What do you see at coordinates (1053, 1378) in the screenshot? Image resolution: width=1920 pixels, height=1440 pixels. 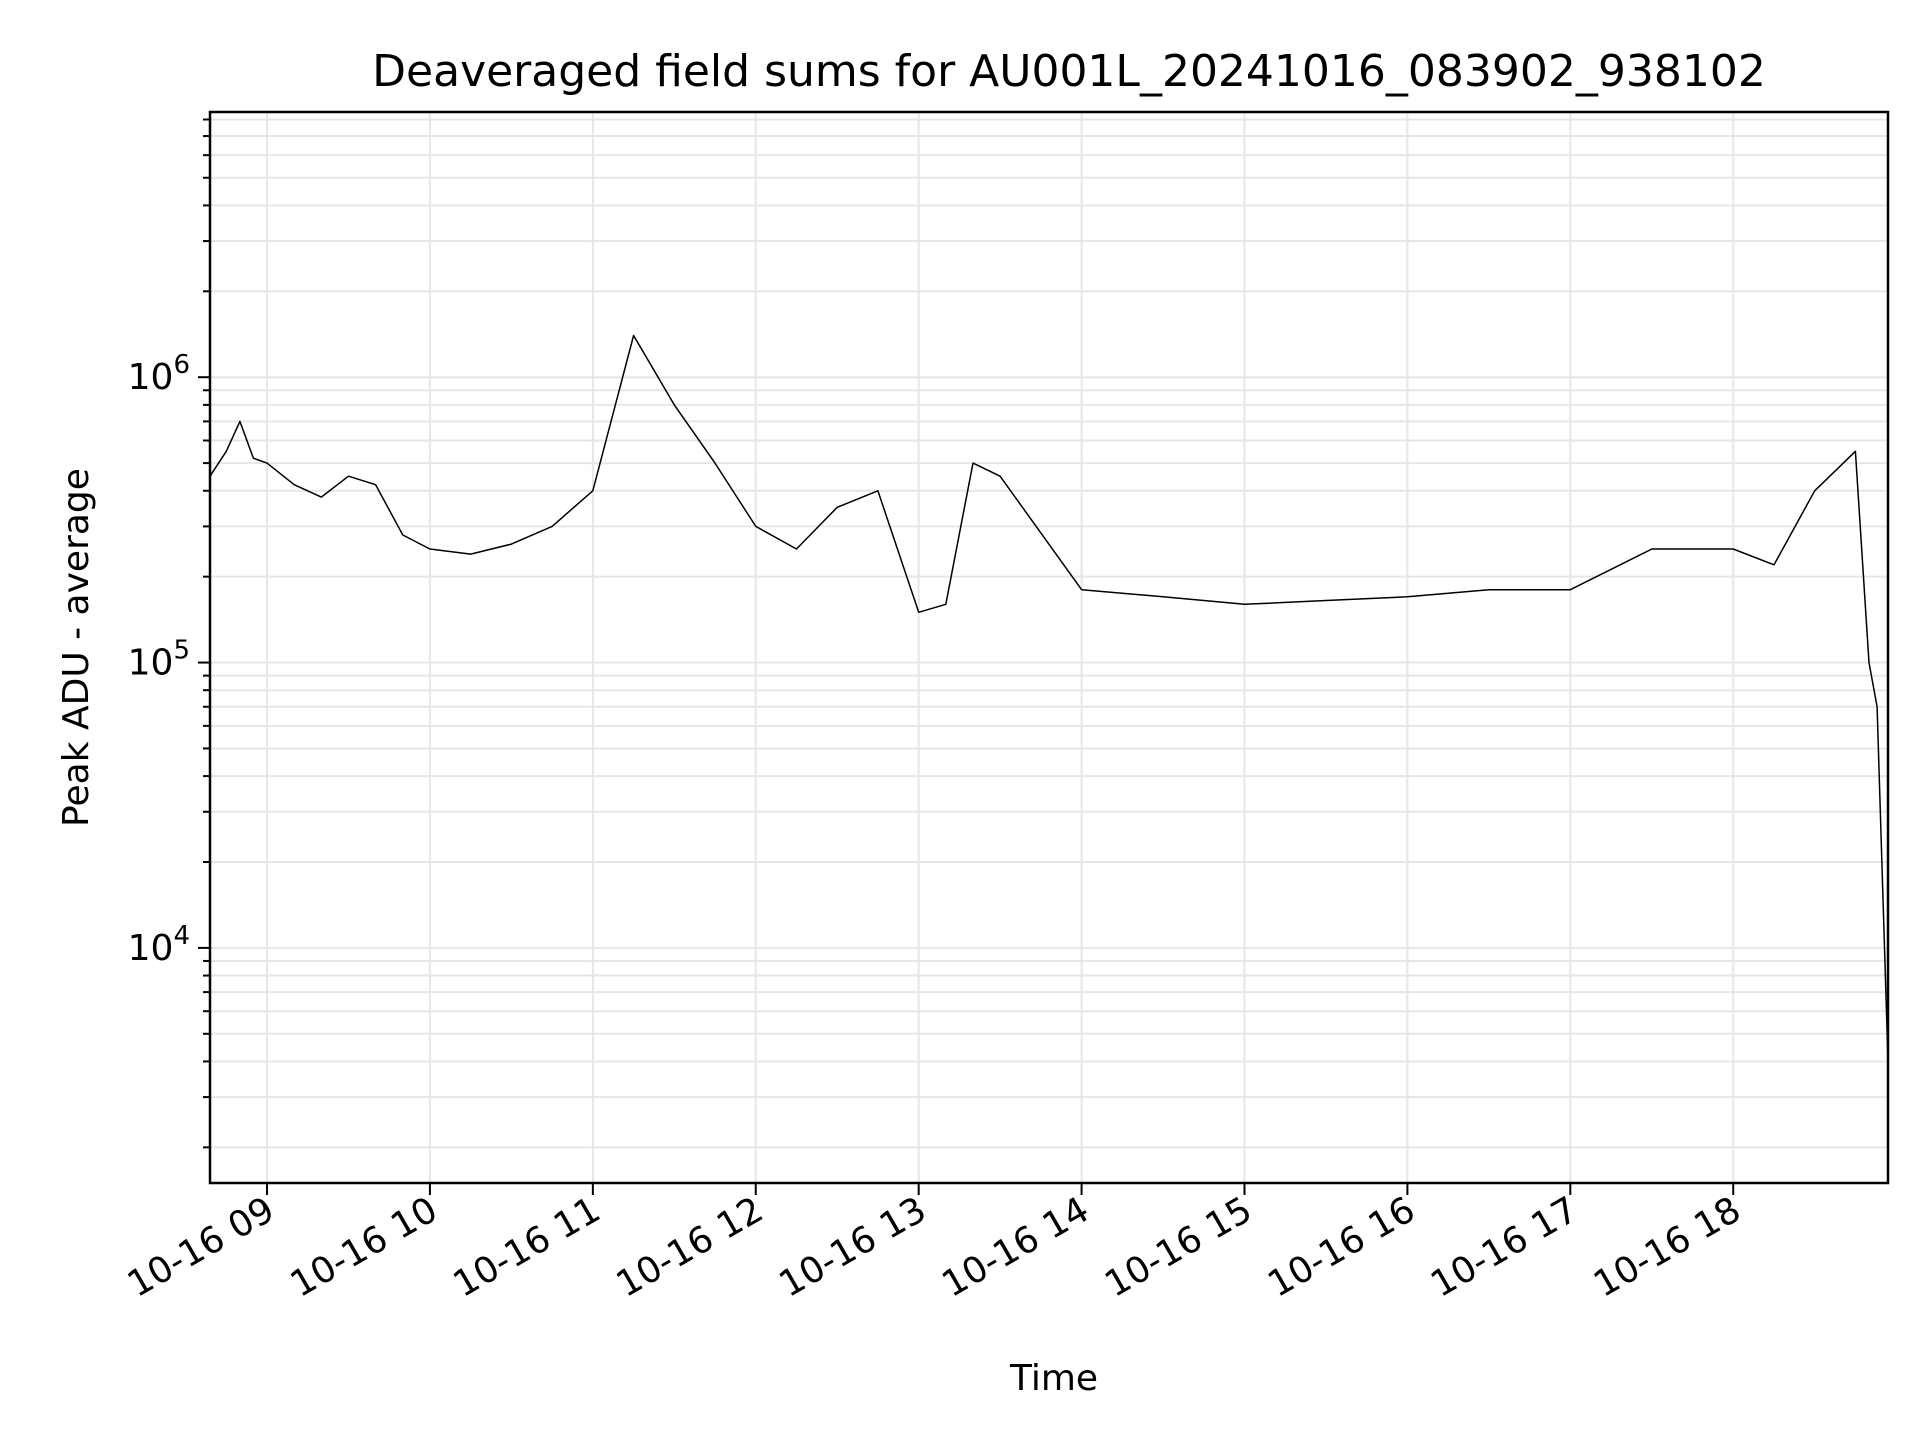 I see `x-axis-label: Time` at bounding box center [1053, 1378].